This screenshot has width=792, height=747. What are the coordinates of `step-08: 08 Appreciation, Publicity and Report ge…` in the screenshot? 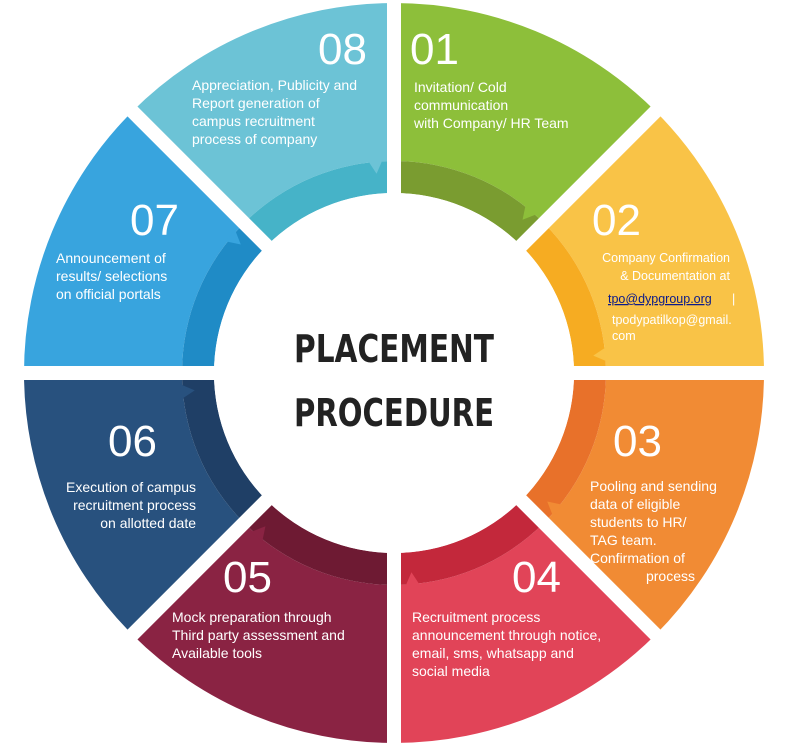 It's located at (279, 86).